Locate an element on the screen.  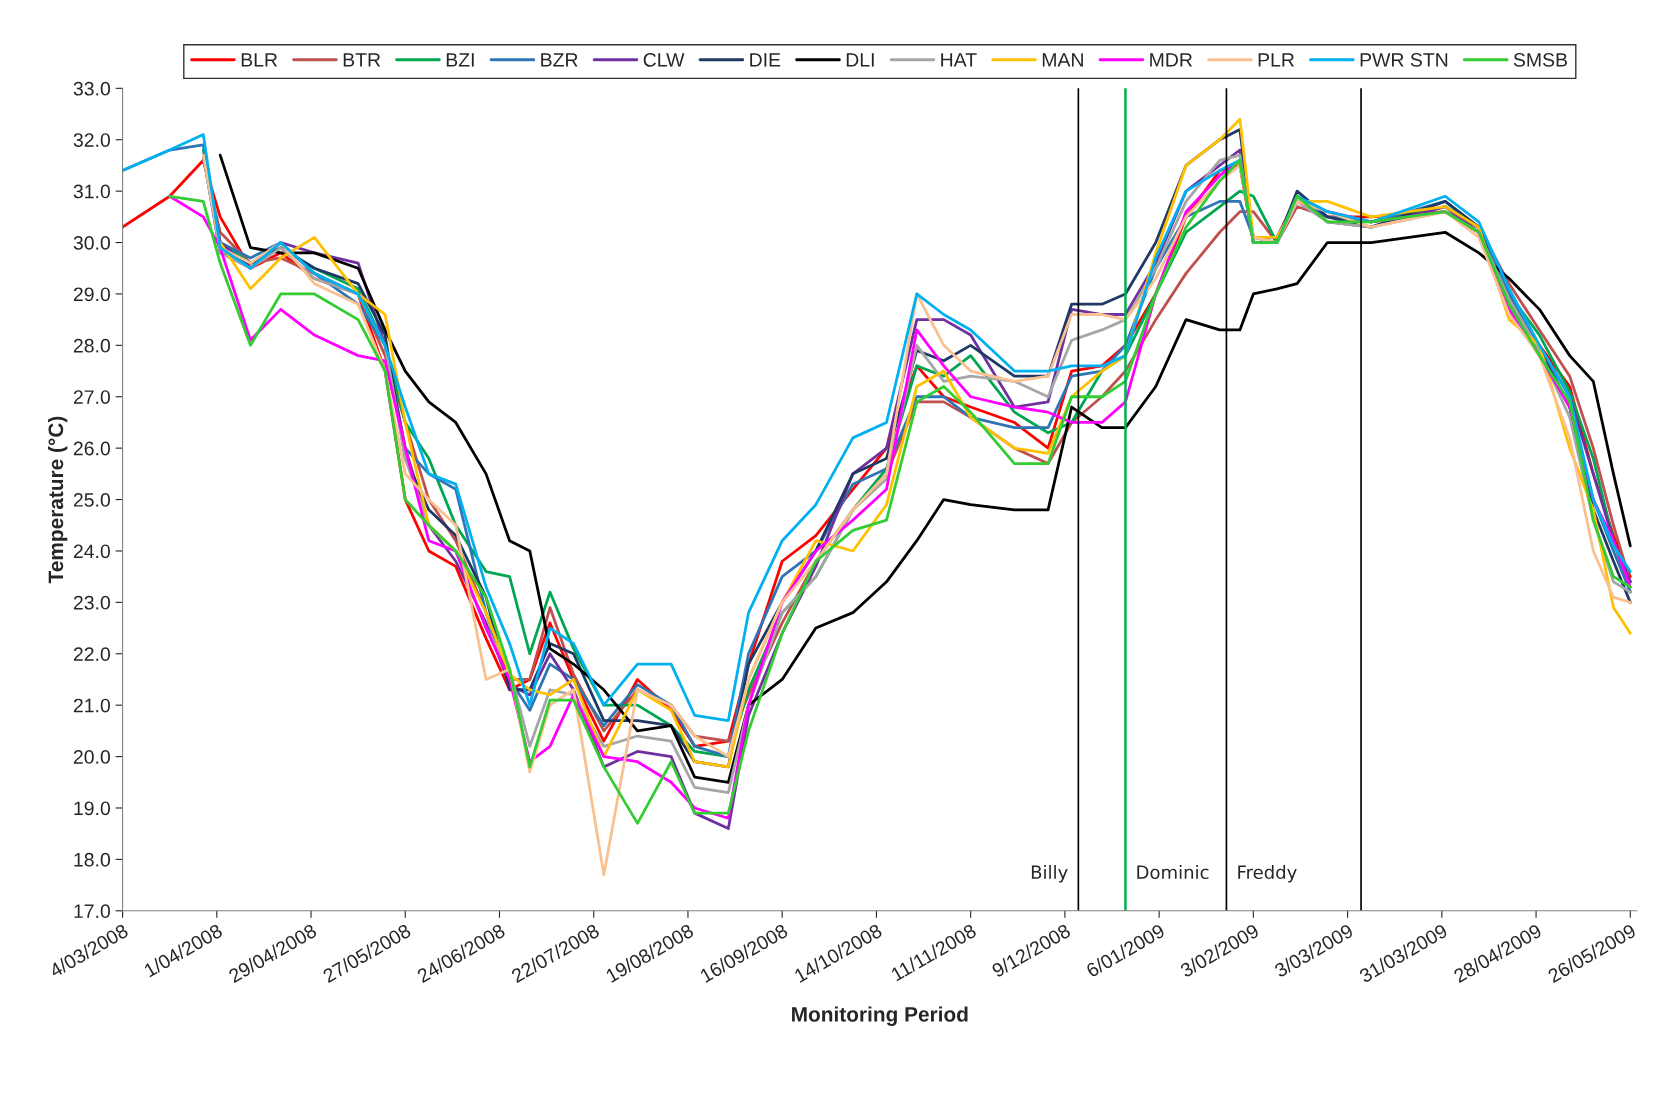
legend-label: DLI is located at coordinates (860, 60).